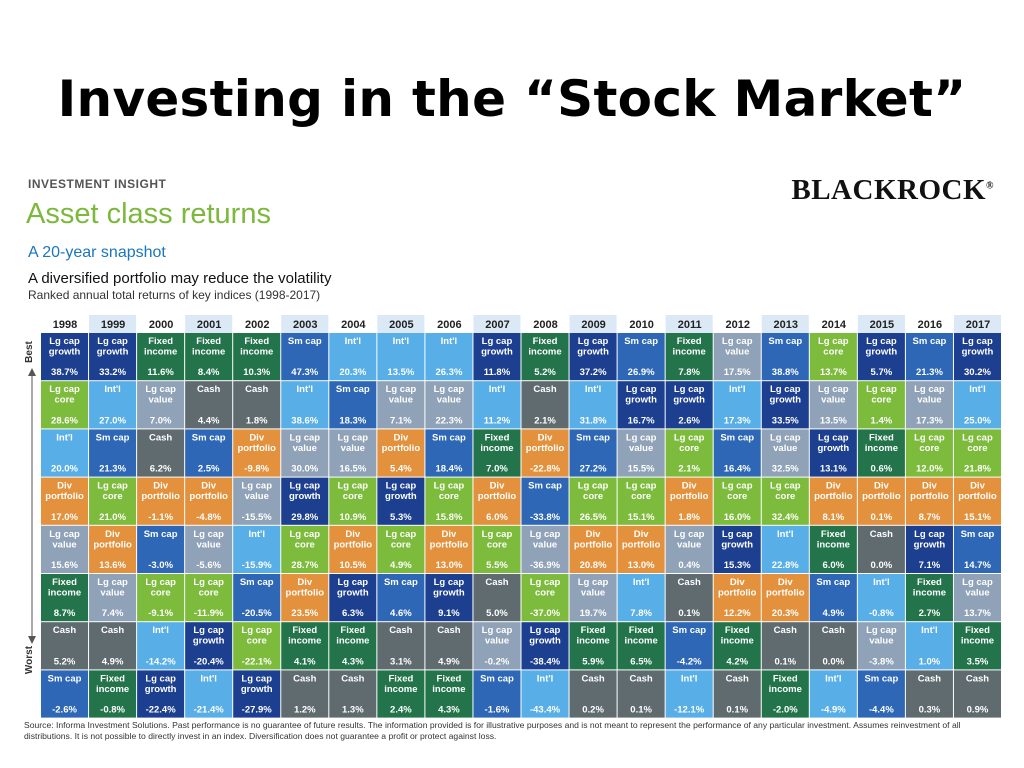  What do you see at coordinates (593, 469) in the screenshot?
I see `return-value: 27.2%` at bounding box center [593, 469].